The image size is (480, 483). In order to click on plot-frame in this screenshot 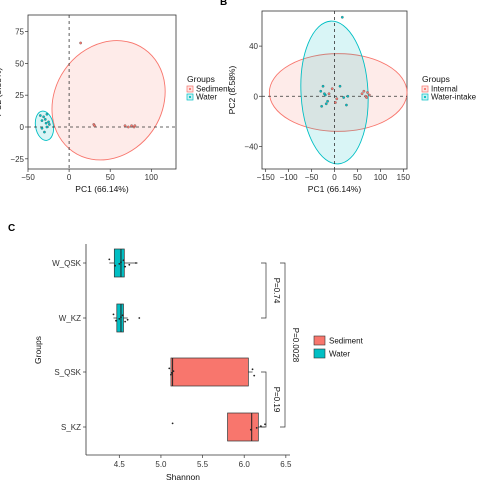, I will do `click(102, 92)`.